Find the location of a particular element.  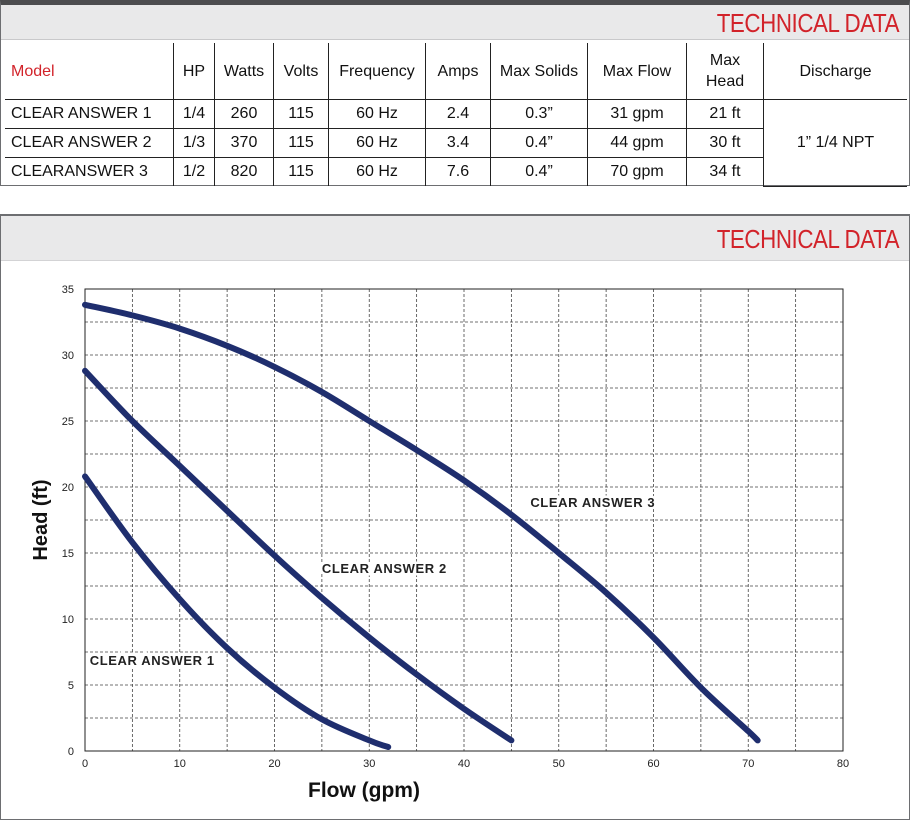

y-tick-label: 30 is located at coordinates (68, 356).